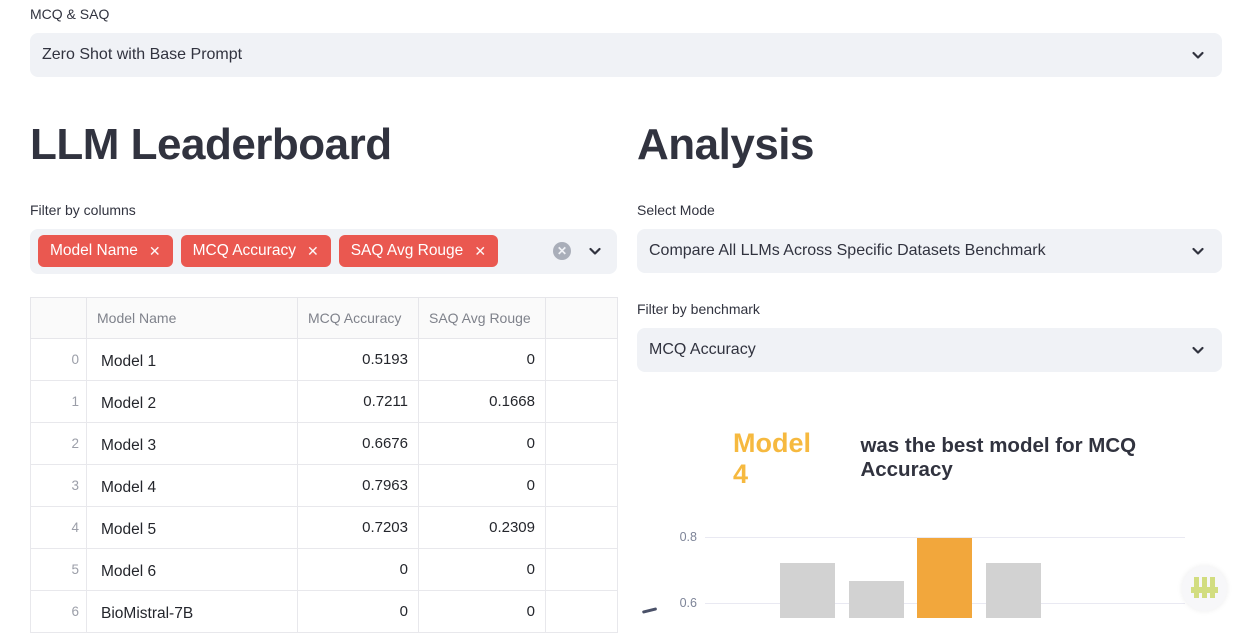  Describe the element at coordinates (192, 611) in the screenshot. I see `model-name-cell: BioMistral-7B` at that location.